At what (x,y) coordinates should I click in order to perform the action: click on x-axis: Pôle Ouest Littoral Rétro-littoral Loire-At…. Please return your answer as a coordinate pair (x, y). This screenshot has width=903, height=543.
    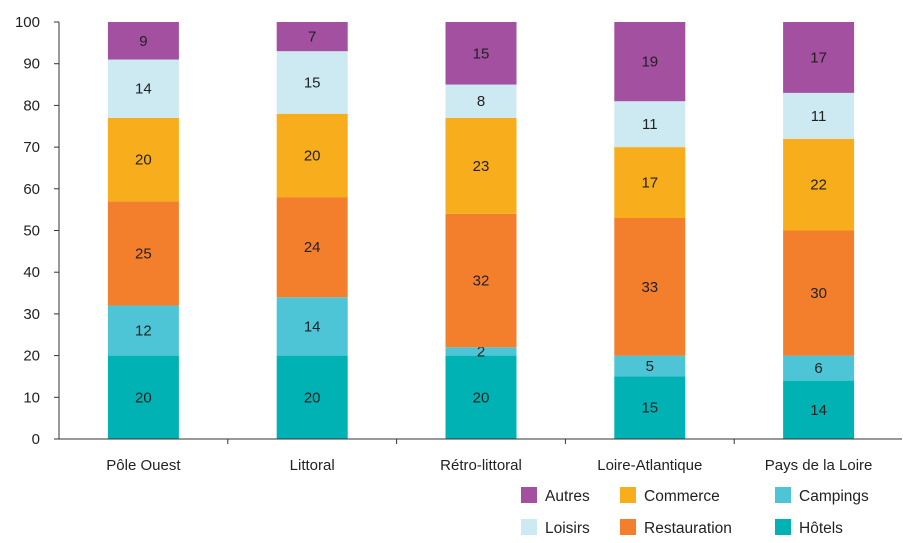
    Looking at the image, I should click on (480, 456).